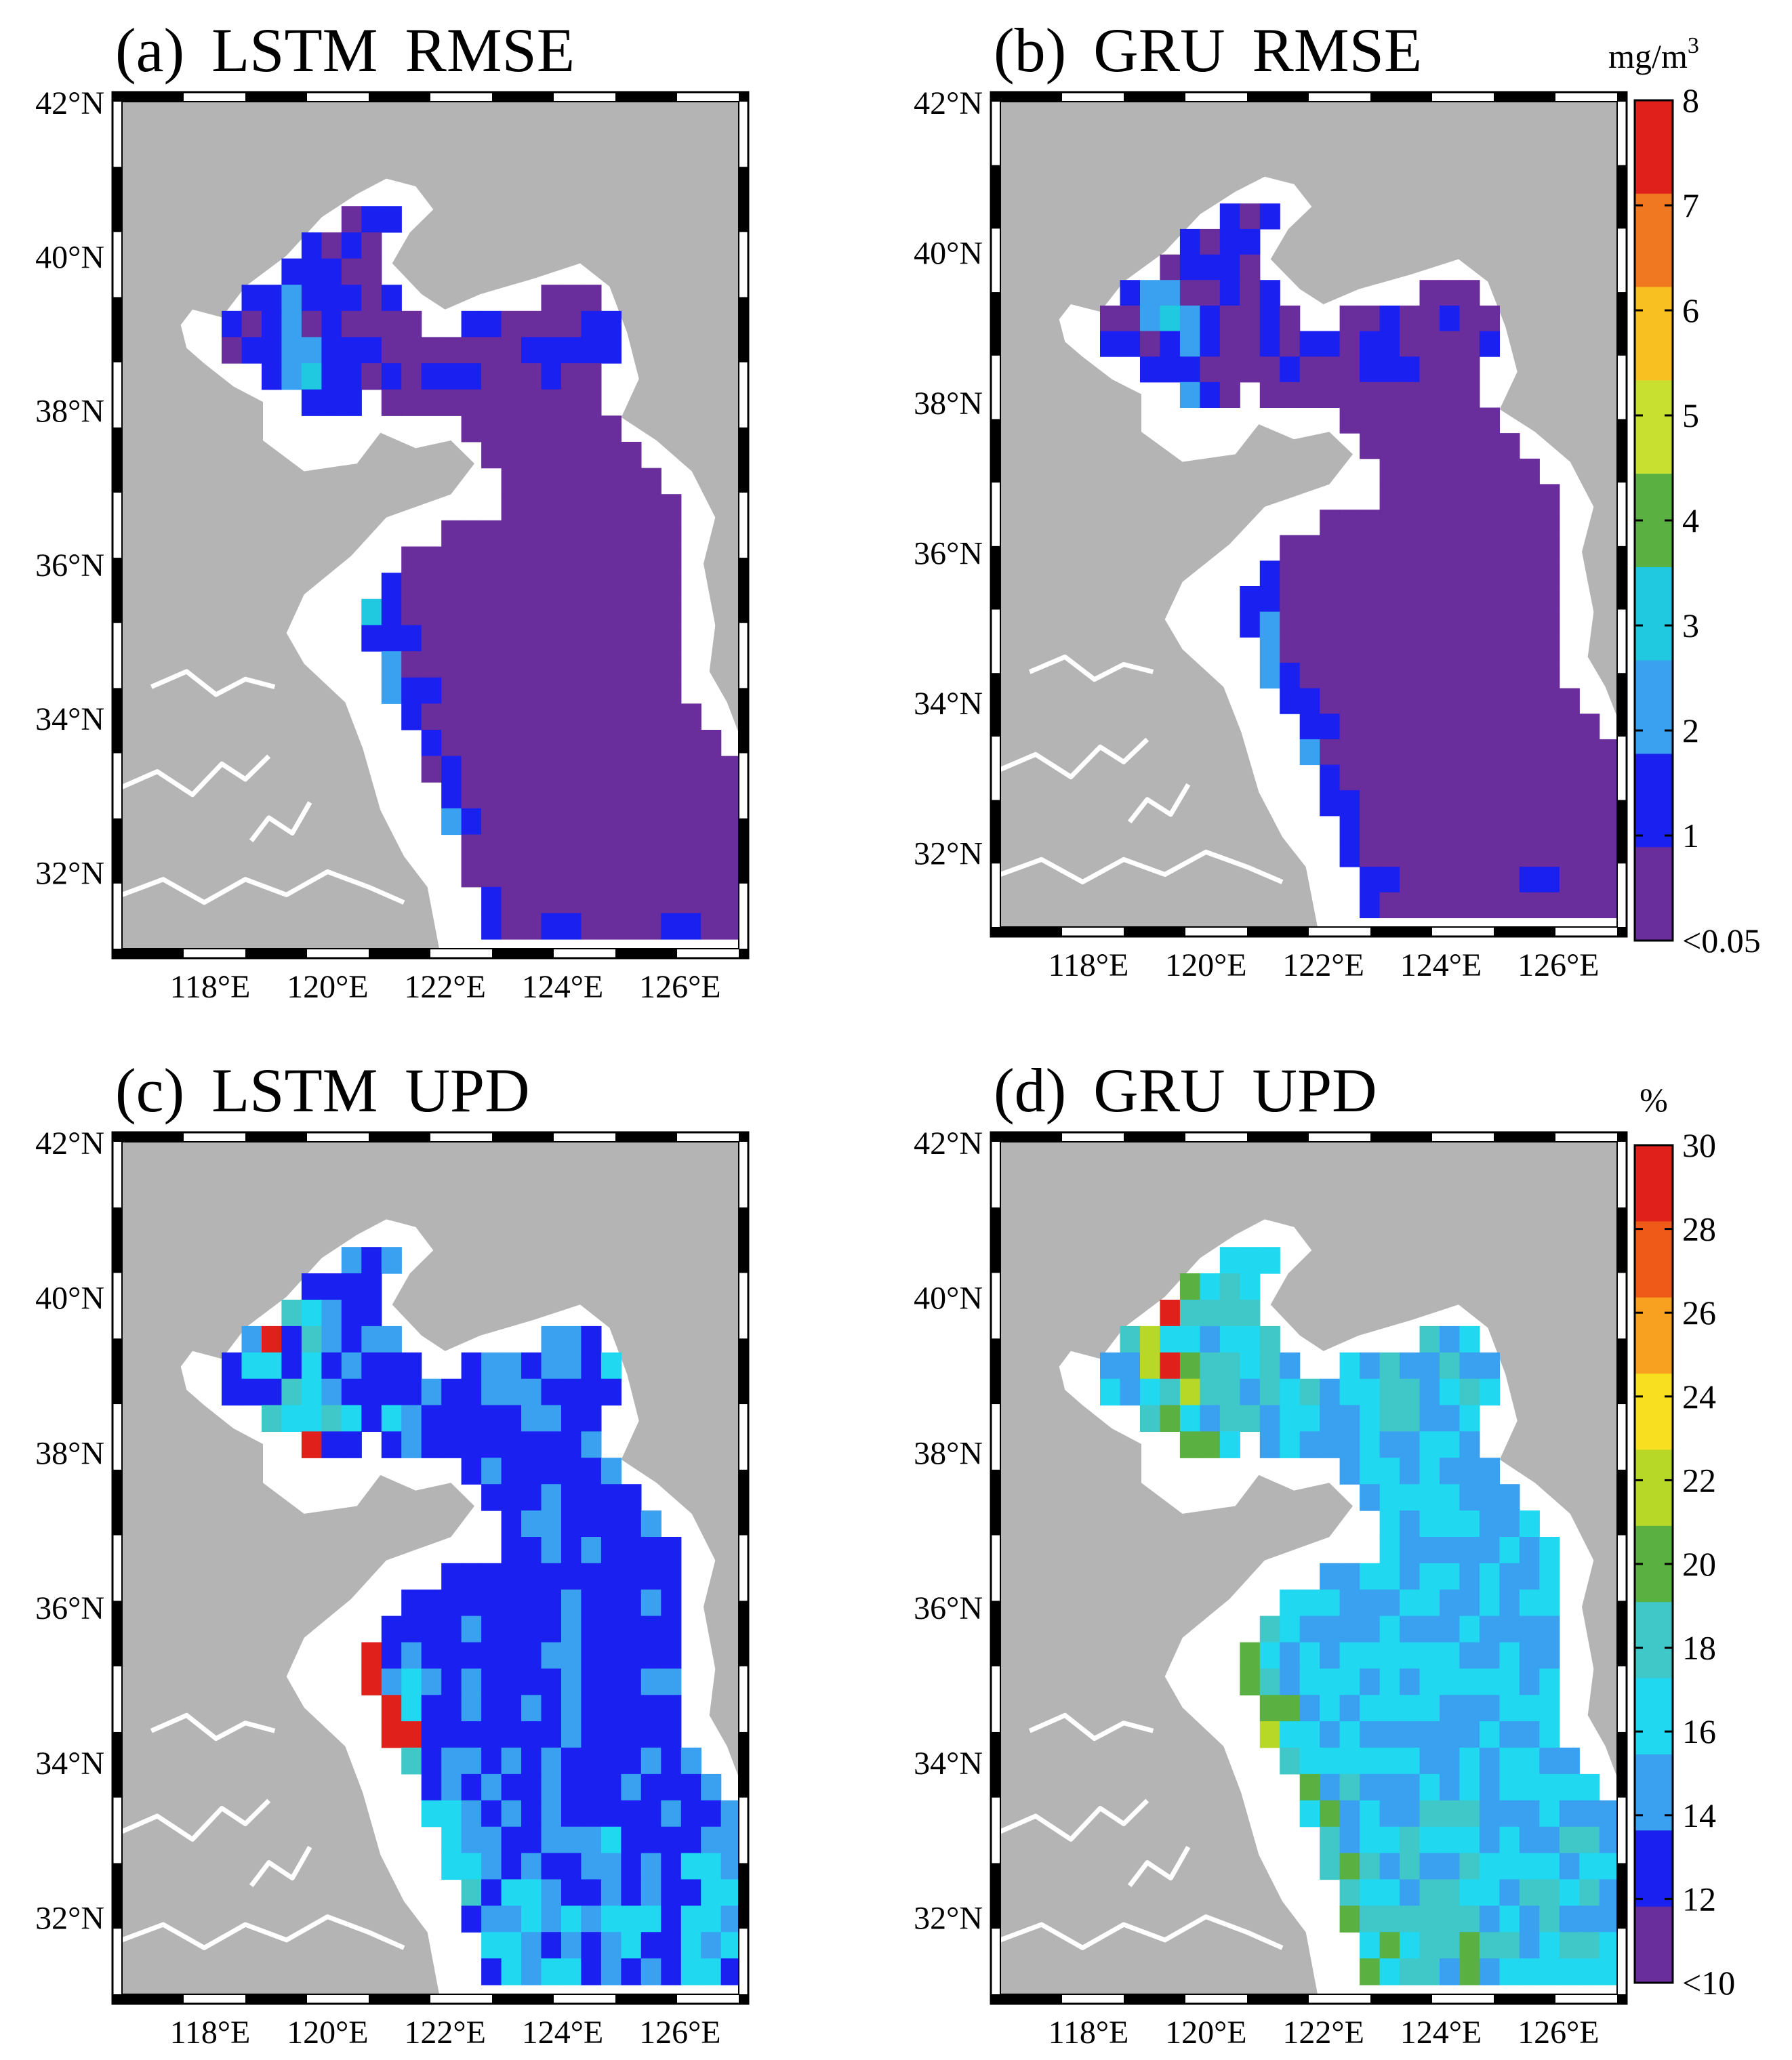 Image resolution: width=1792 pixels, height=2060 pixels. Describe the element at coordinates (948, 1764) in the screenshot. I see `lat-tick-label: 34°N` at that location.